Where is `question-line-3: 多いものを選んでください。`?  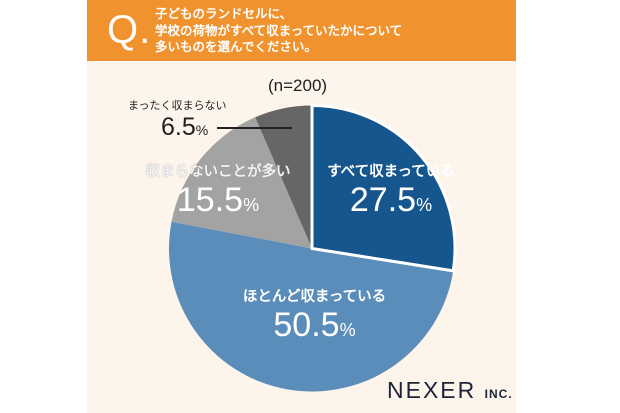 question-line-3: 多いものを選んでください。 is located at coordinates (236, 46).